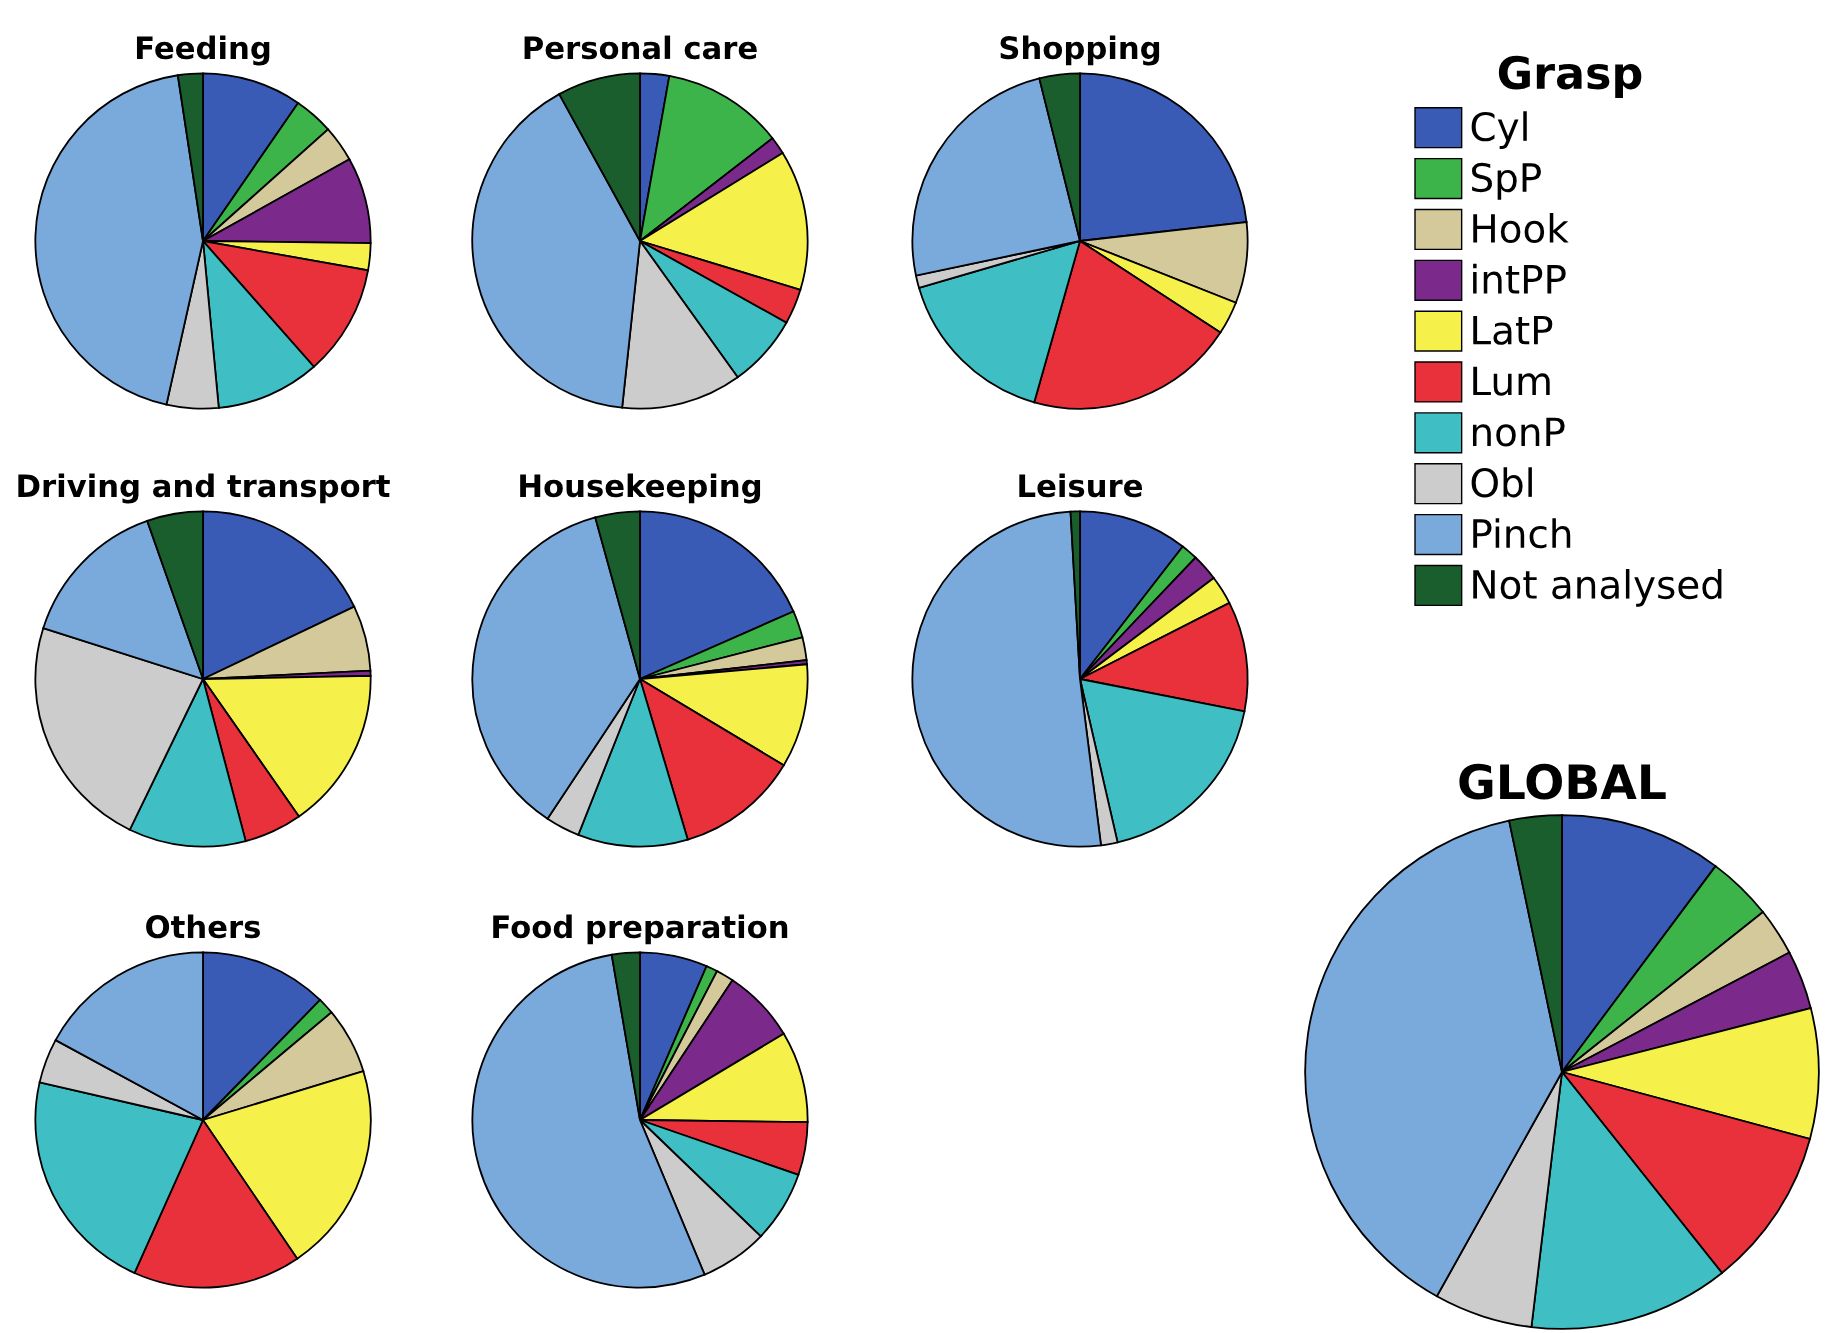 Image resolution: width=1829 pixels, height=1333 pixels. Describe the element at coordinates (203, 926) in the screenshot. I see `chart-title: Others` at that location.